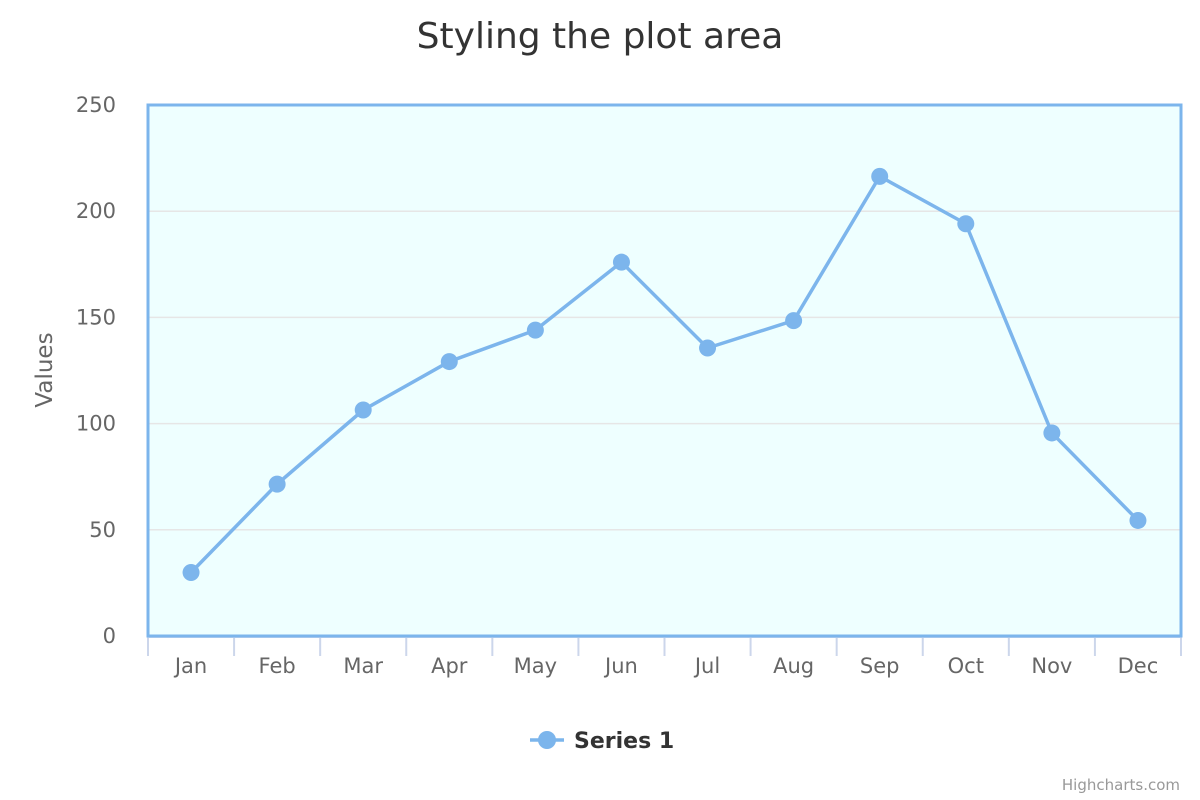 This screenshot has width=1200, height=800. What do you see at coordinates (1138, 666) in the screenshot?
I see `x-tick-label: Dec` at bounding box center [1138, 666].